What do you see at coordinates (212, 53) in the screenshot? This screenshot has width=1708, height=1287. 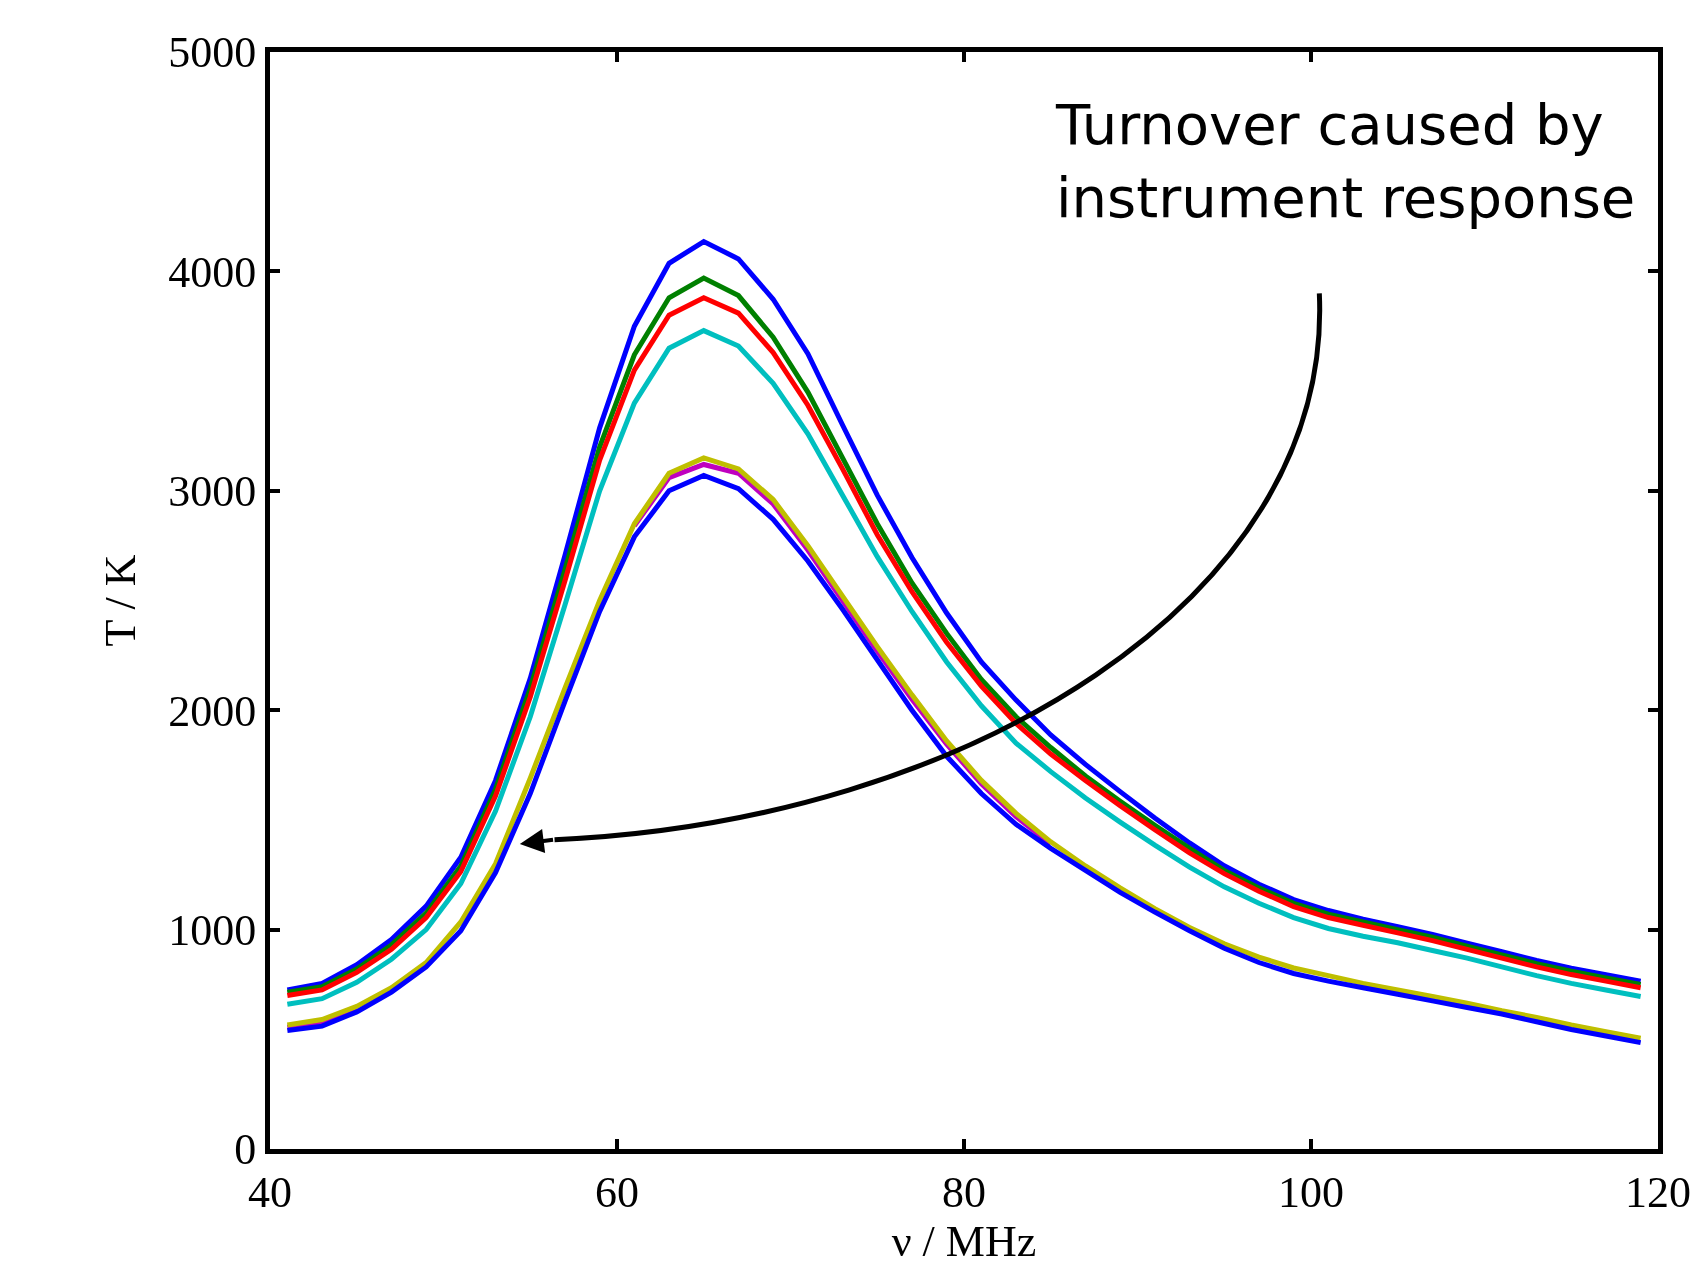 I see `y-tick-label: 5000` at bounding box center [212, 53].